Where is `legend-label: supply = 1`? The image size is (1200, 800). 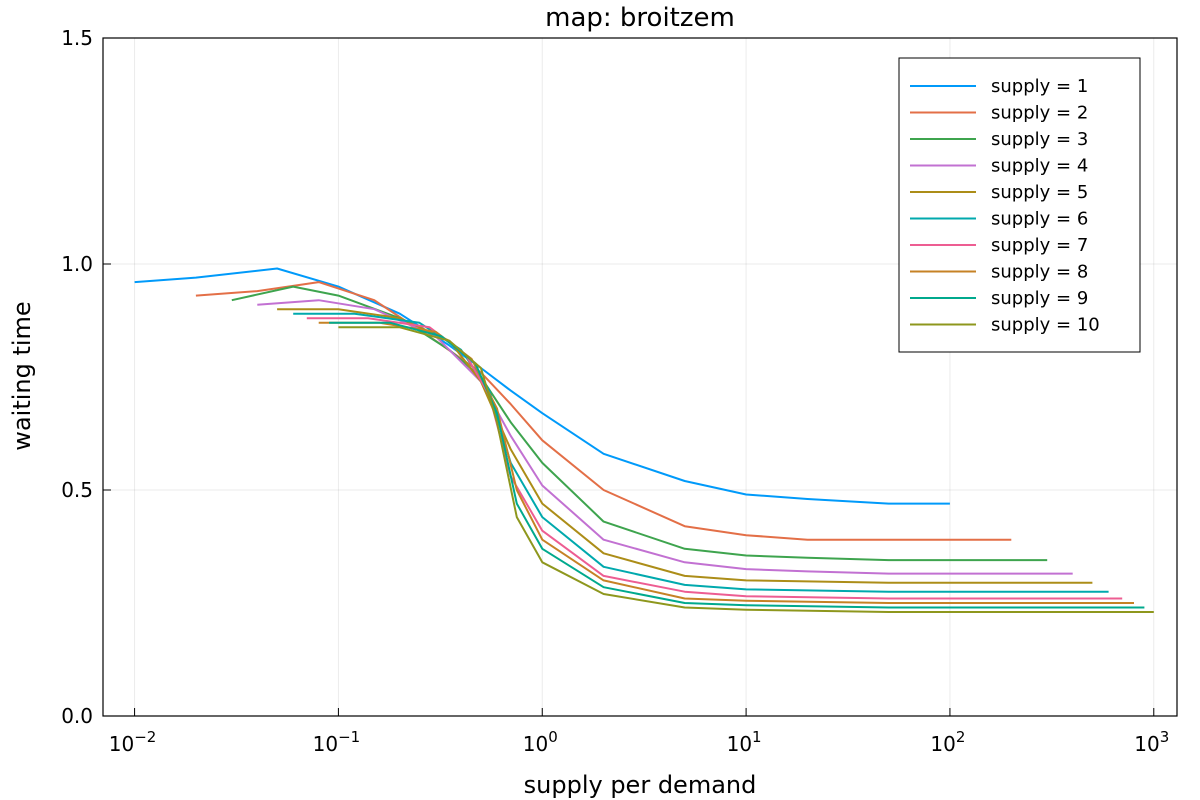 legend-label: supply = 1 is located at coordinates (1039, 86).